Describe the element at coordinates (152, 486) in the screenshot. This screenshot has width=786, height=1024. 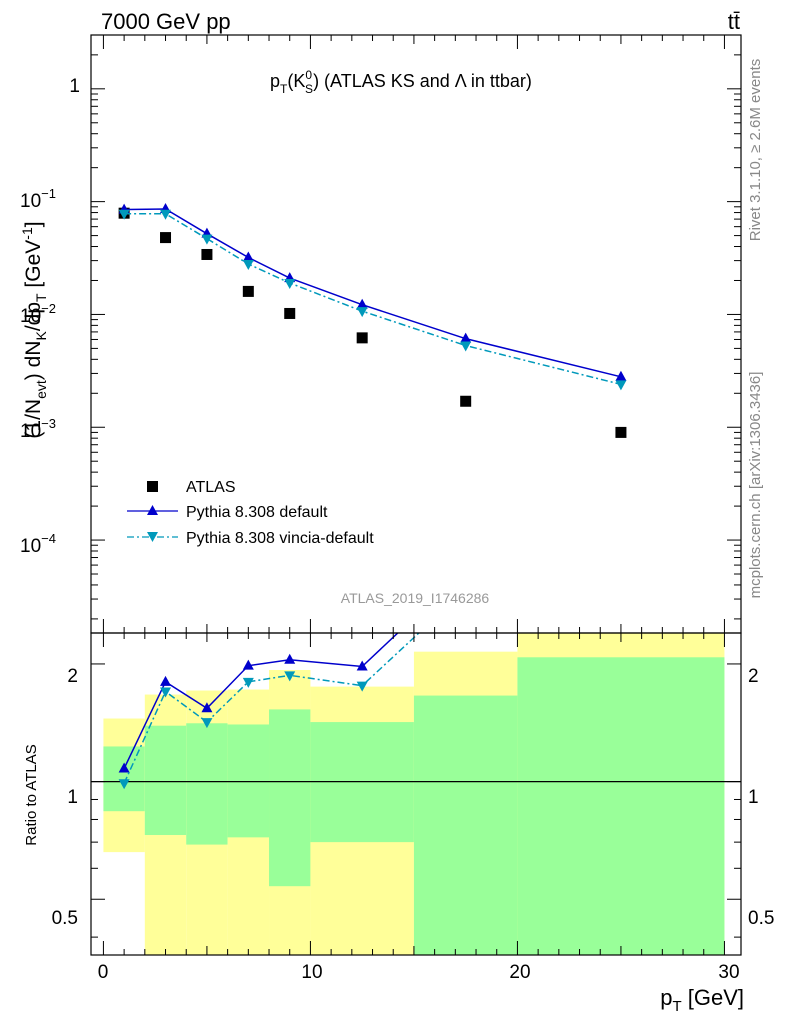
I see `legend-atlas-marker` at that location.